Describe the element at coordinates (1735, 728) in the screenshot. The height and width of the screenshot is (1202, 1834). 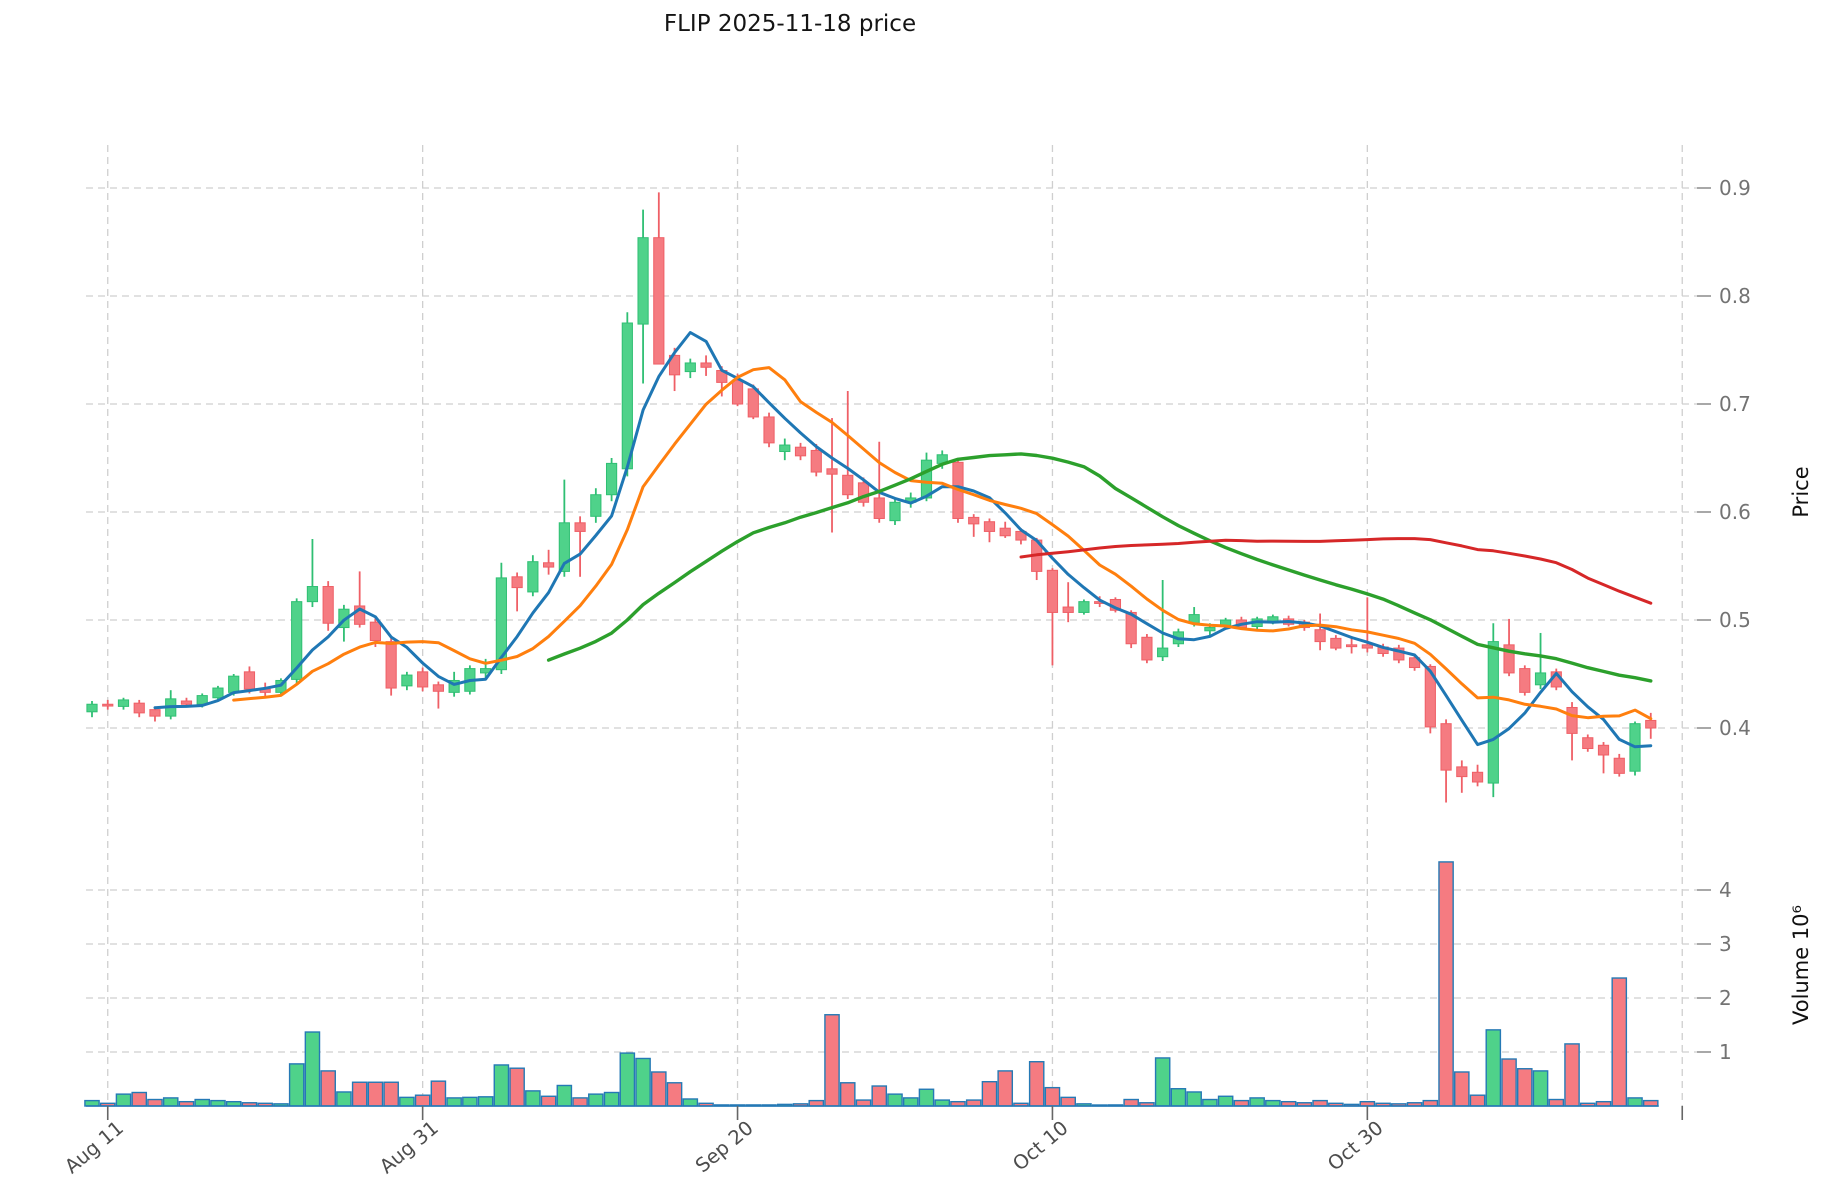
I see `price-tick-label: 0.4` at that location.